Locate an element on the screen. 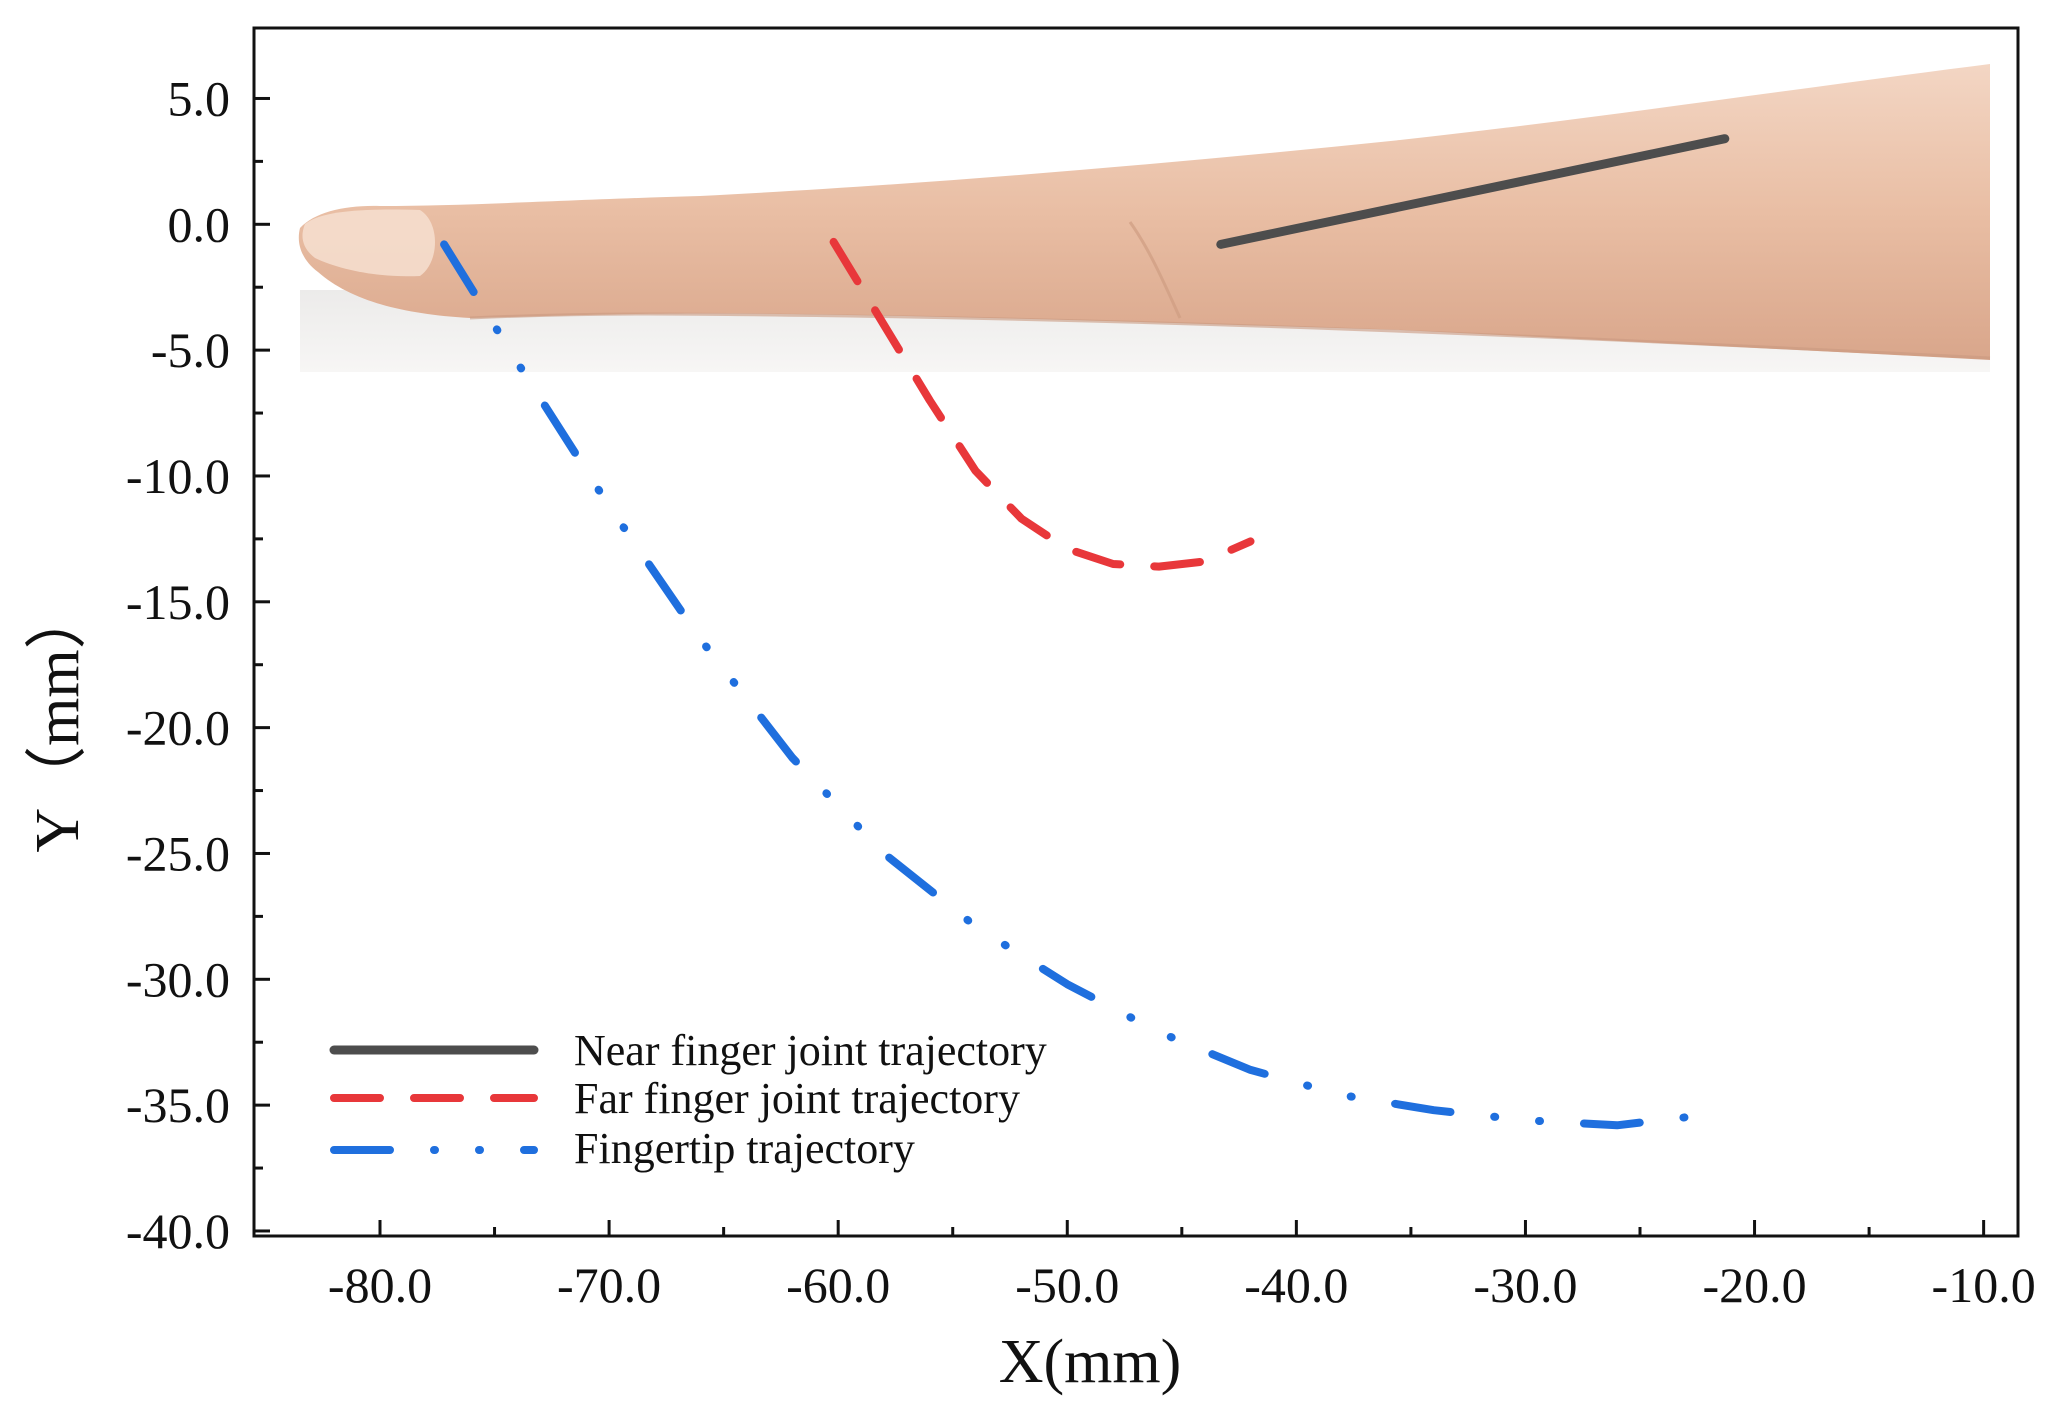  y-axis-title: Y（mm） is located at coordinates (58, 719).